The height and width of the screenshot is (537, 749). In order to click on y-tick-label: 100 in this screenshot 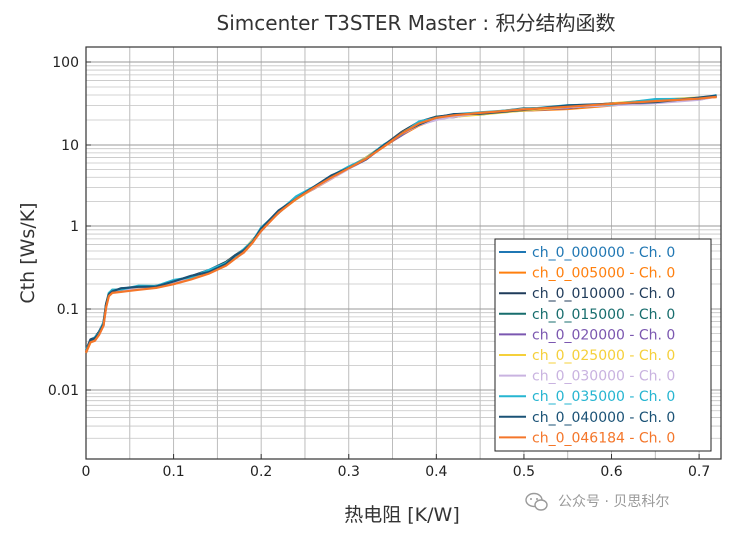, I will do `click(65, 63)`.